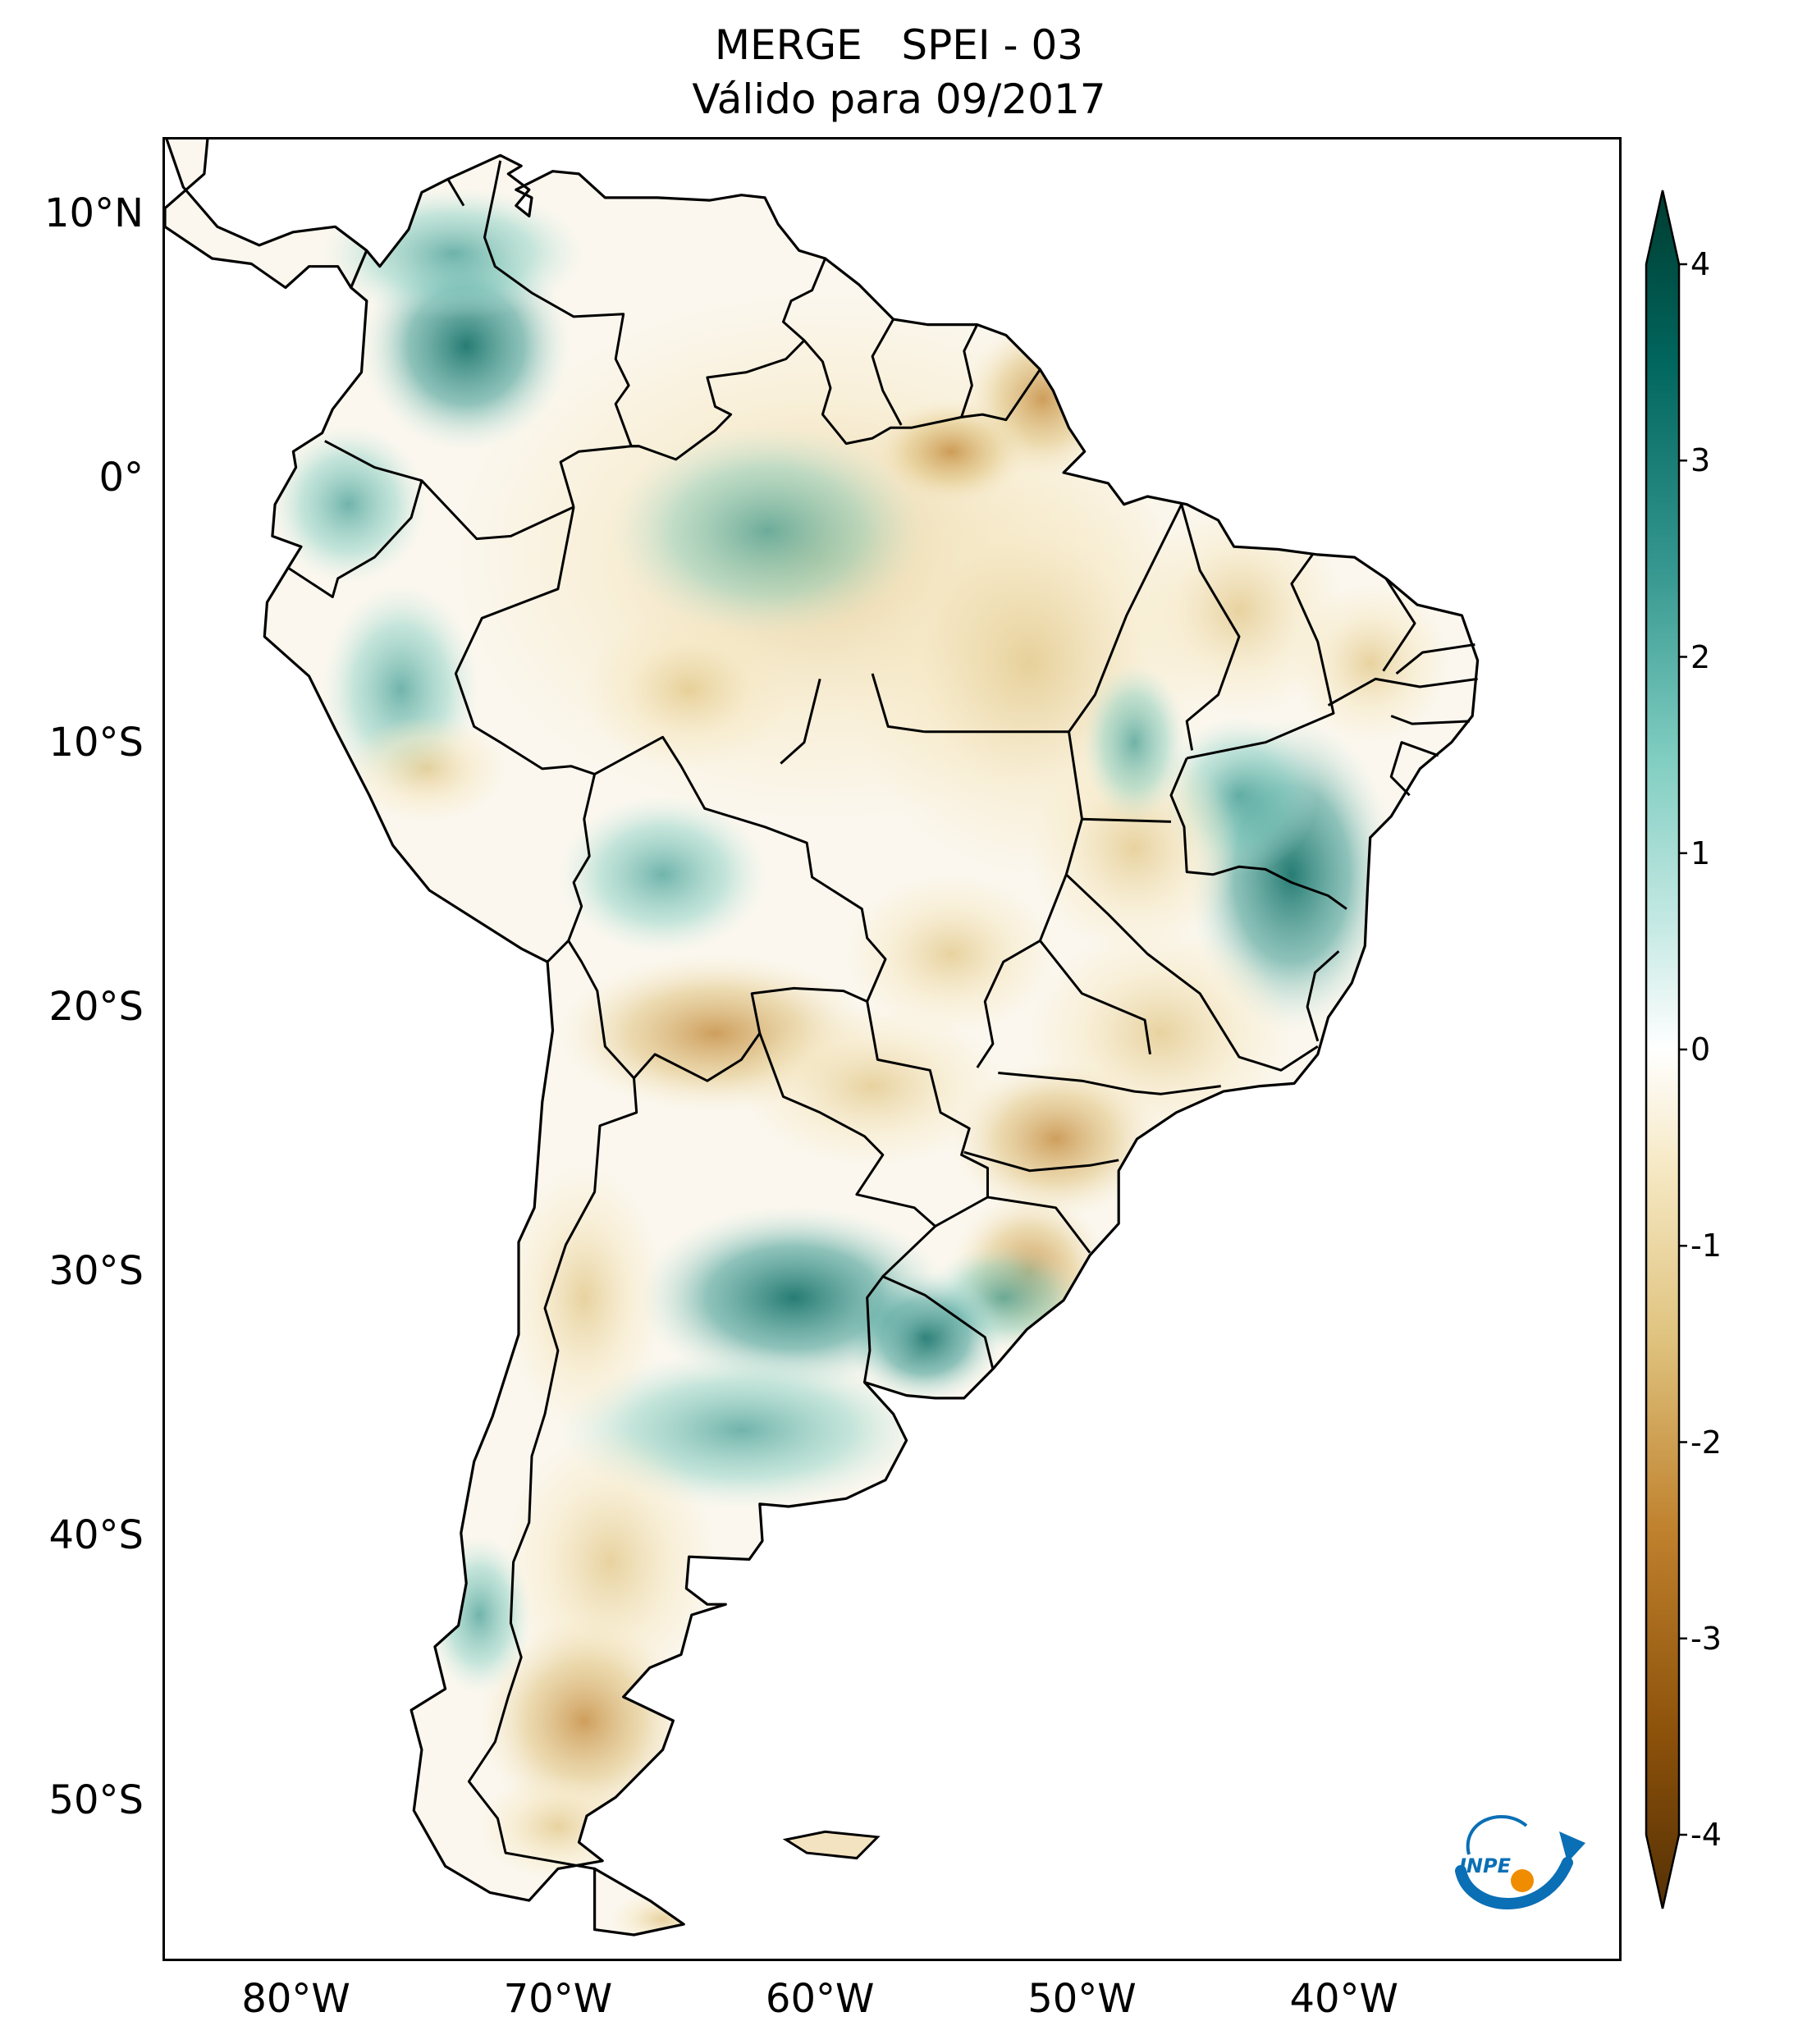 This screenshot has width=1798, height=2044. I want to click on colorbar-tick-label: 3, so click(1700, 460).